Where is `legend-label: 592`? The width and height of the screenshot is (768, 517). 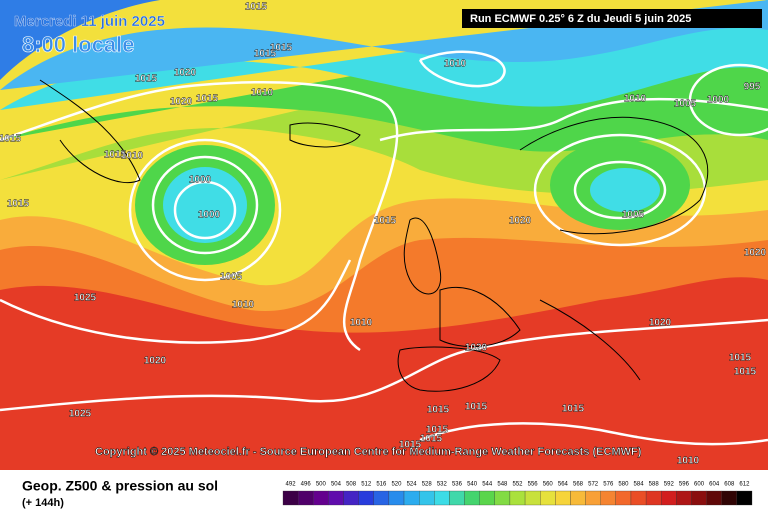
legend-label: 592 is located at coordinates (669, 485).